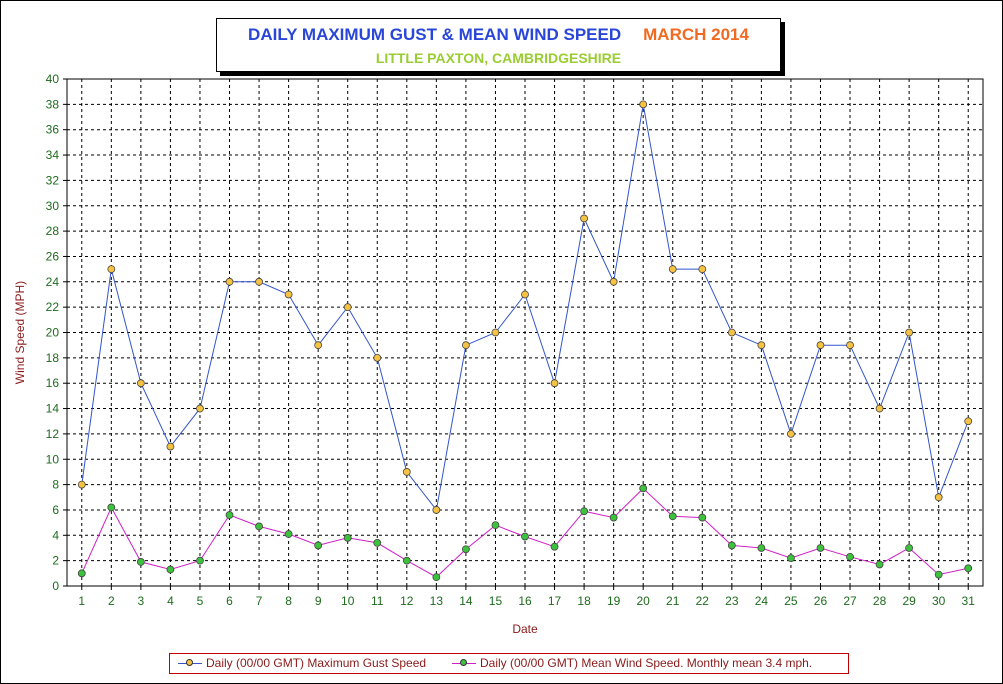 This screenshot has height=684, width=1003. What do you see at coordinates (55, 485) in the screenshot?
I see `y-tick-label: 8` at bounding box center [55, 485].